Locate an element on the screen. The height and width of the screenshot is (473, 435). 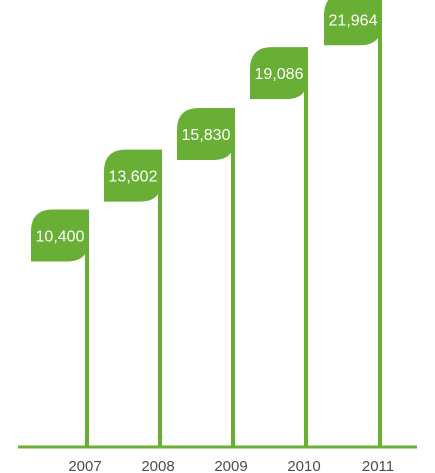
bar-2011 is located at coordinates (353, 23).